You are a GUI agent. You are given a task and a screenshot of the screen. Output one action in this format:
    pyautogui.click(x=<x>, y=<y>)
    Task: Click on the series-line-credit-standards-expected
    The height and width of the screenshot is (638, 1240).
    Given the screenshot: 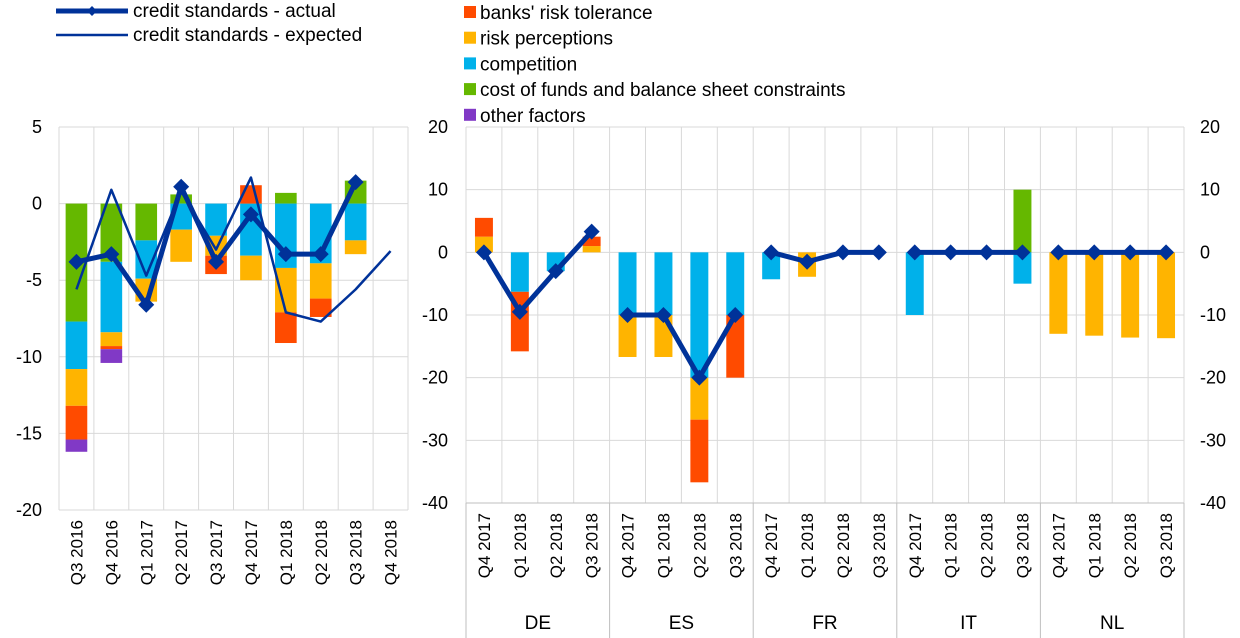 What is the action you would take?
    pyautogui.click(x=233, y=249)
    